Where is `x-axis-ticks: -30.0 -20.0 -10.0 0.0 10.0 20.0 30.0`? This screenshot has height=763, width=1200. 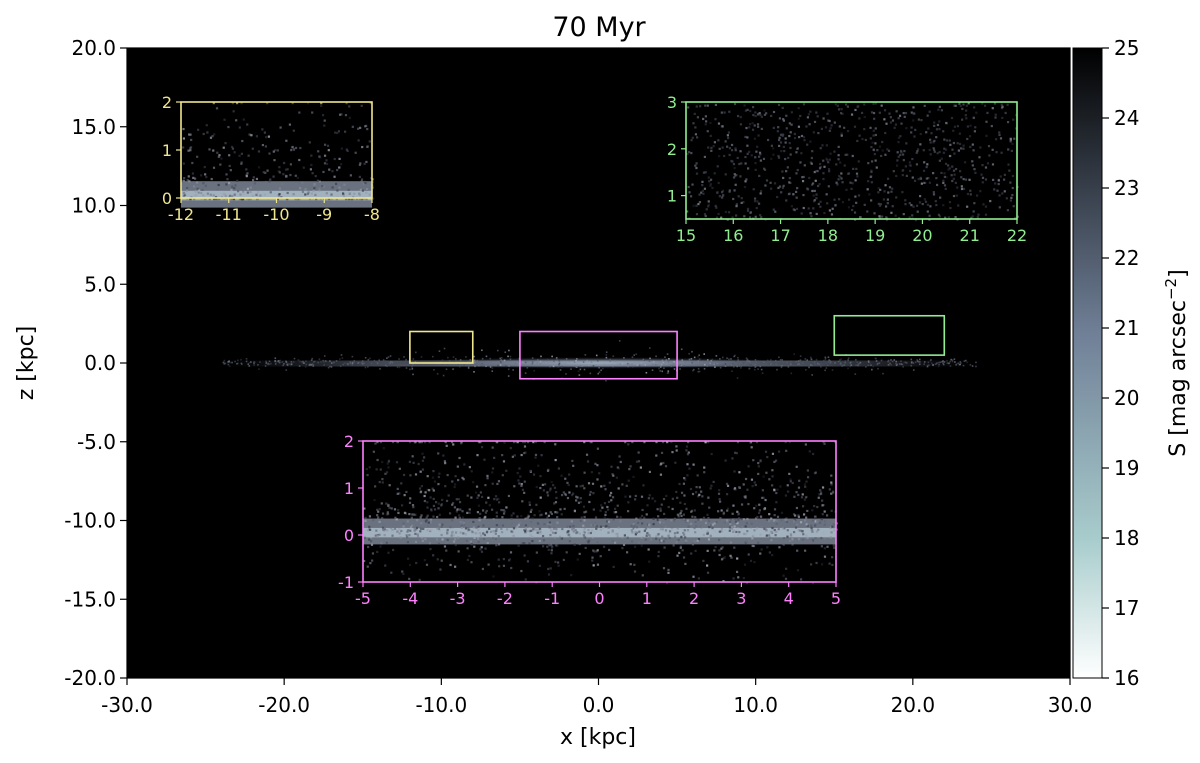
x-axis-ticks: -30.0 -20.0 -10.0 0.0 10.0 20.0 30.0 is located at coordinates (596, 697).